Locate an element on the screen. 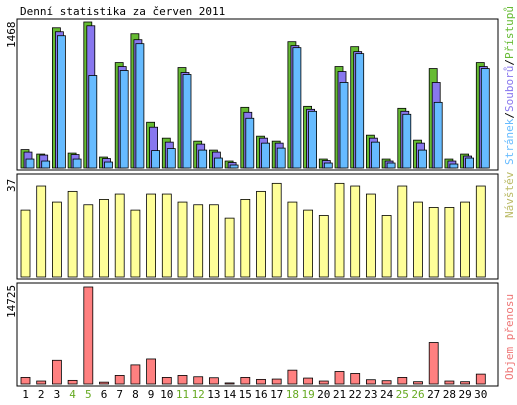 The width and height of the screenshot is (517, 405). x-tick-day-16: 16 is located at coordinates (260, 394).